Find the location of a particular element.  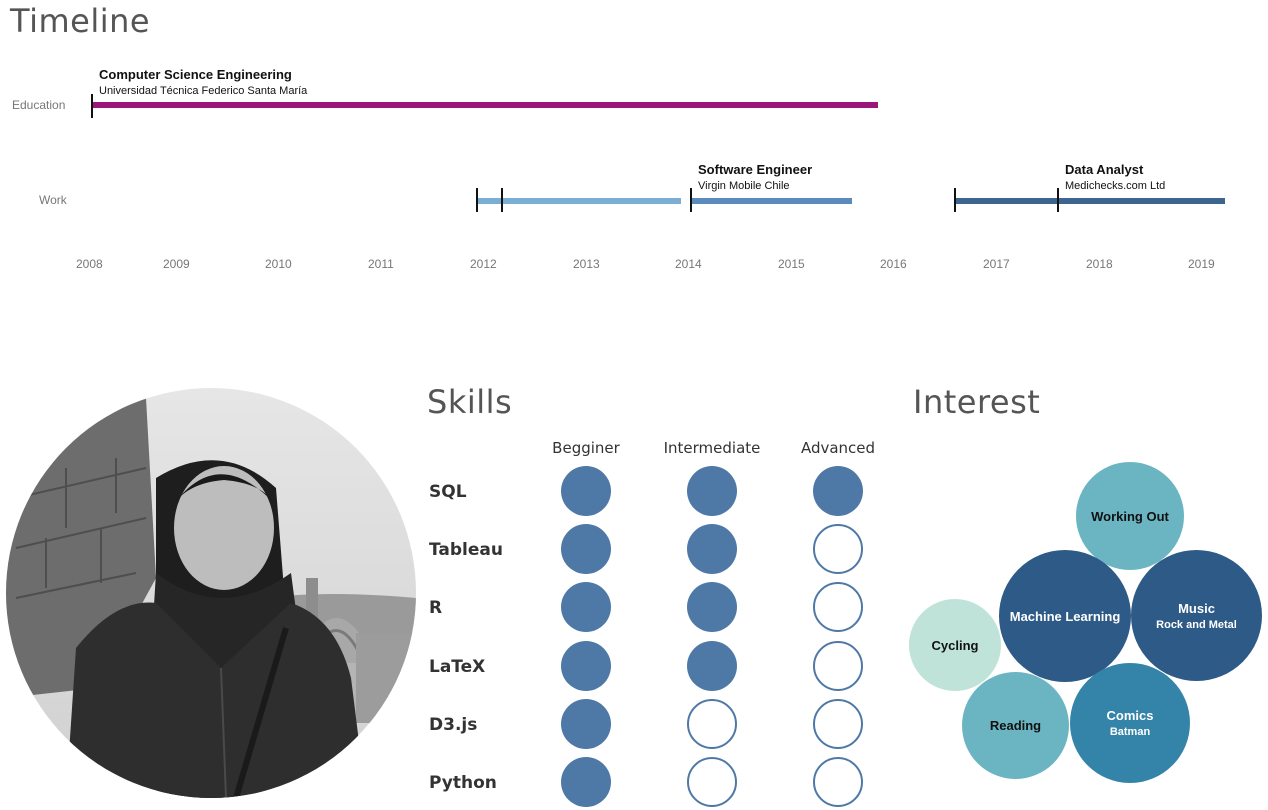

skill-dot-d3js-beginner is located at coordinates (586, 724).